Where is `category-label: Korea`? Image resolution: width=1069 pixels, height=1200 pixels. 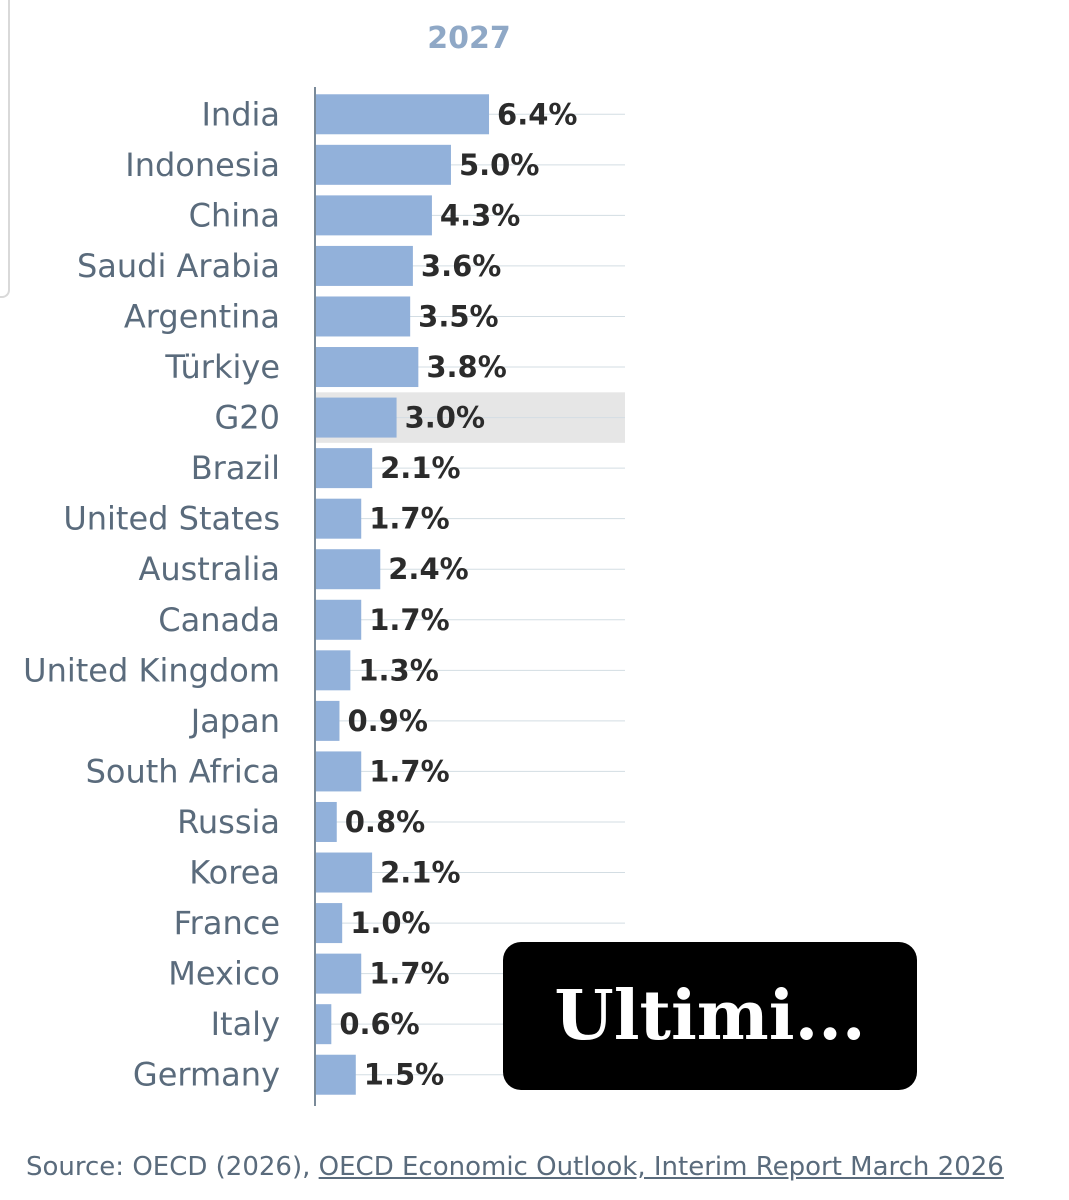
category-label: Korea is located at coordinates (234, 873).